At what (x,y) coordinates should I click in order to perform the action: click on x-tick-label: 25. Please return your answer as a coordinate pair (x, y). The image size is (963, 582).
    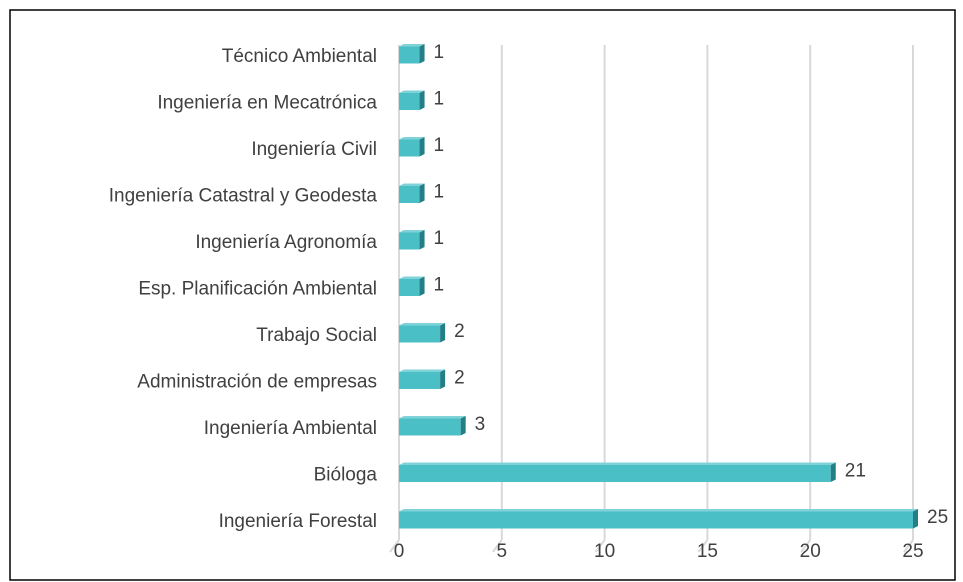
    Looking at the image, I should click on (912, 551).